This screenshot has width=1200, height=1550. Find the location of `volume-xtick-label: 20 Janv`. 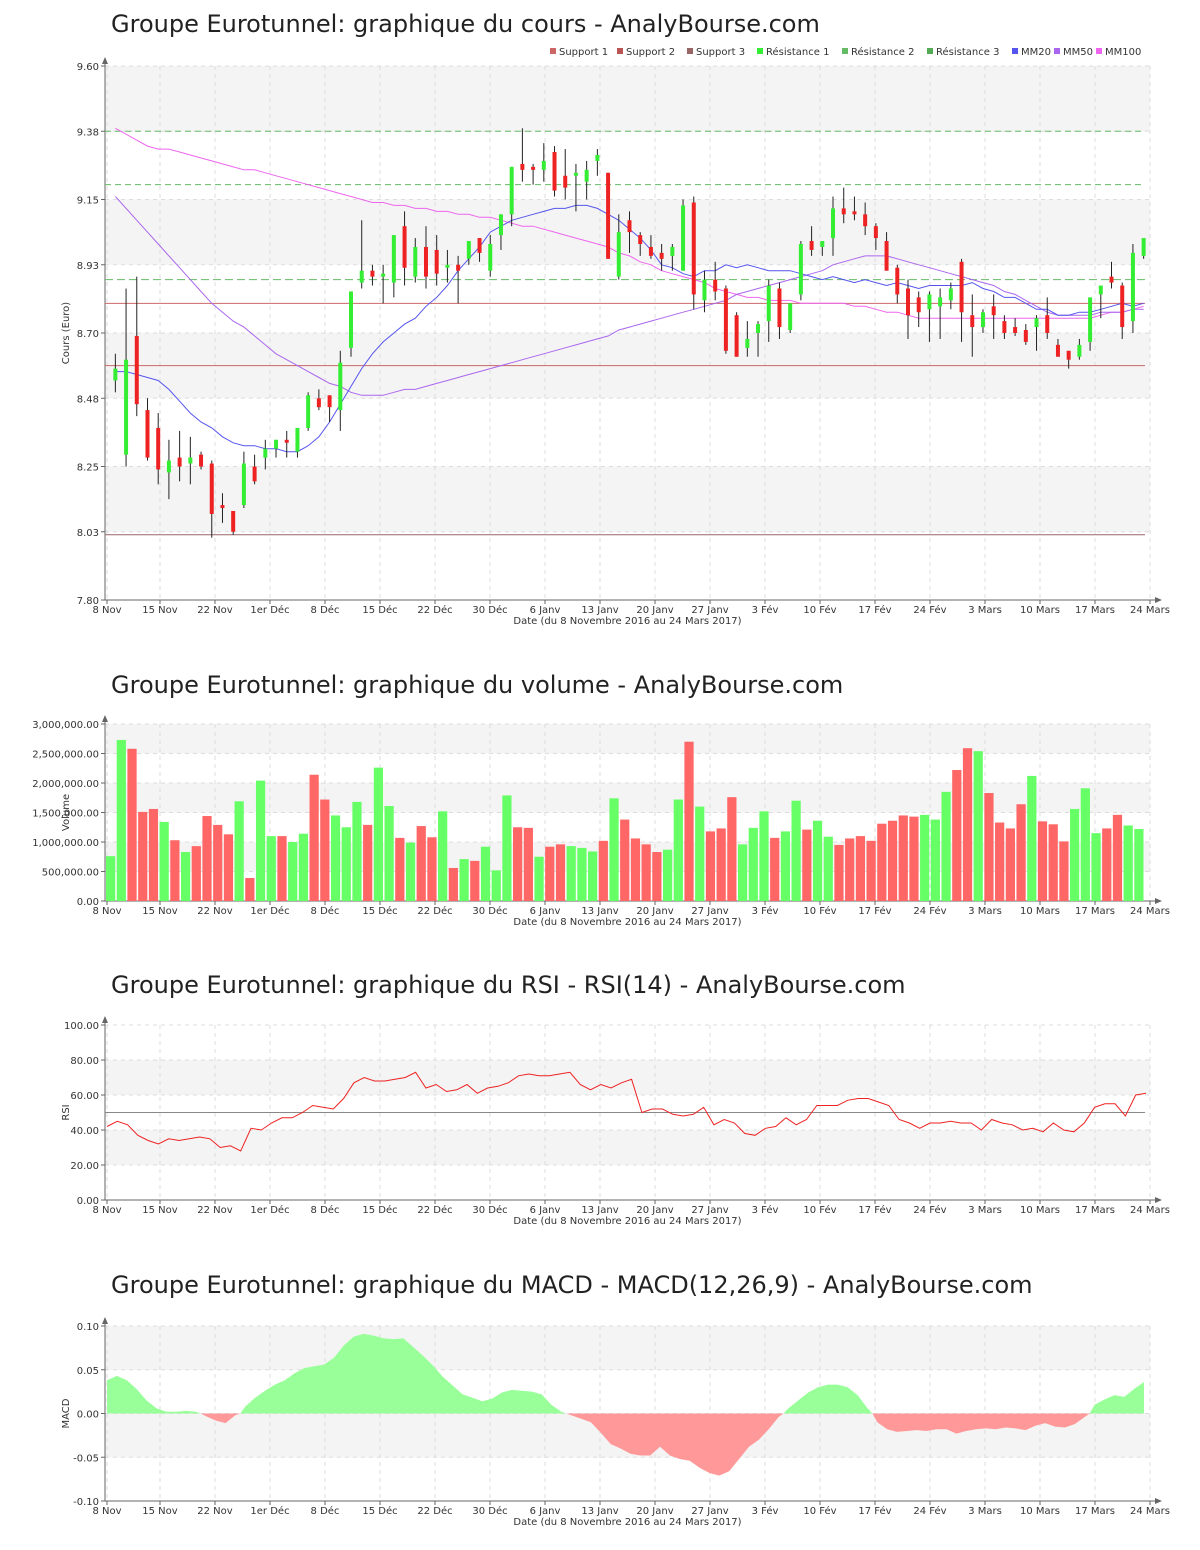

volume-xtick-label: 20 Janv is located at coordinates (654, 911).